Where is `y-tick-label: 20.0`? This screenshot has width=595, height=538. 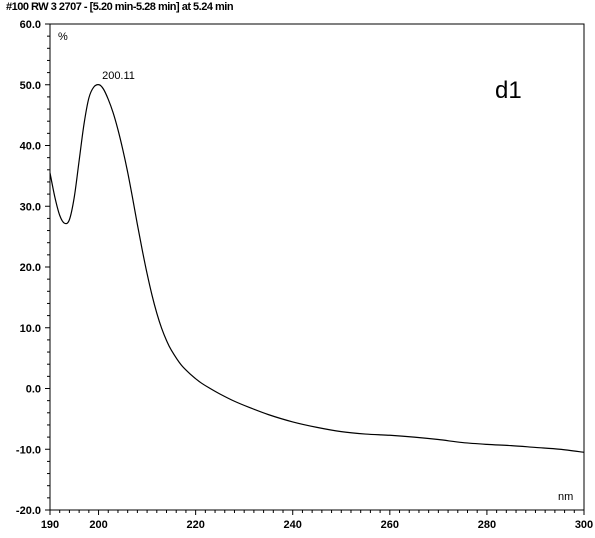 y-tick-label: 20.0 is located at coordinates (30, 268).